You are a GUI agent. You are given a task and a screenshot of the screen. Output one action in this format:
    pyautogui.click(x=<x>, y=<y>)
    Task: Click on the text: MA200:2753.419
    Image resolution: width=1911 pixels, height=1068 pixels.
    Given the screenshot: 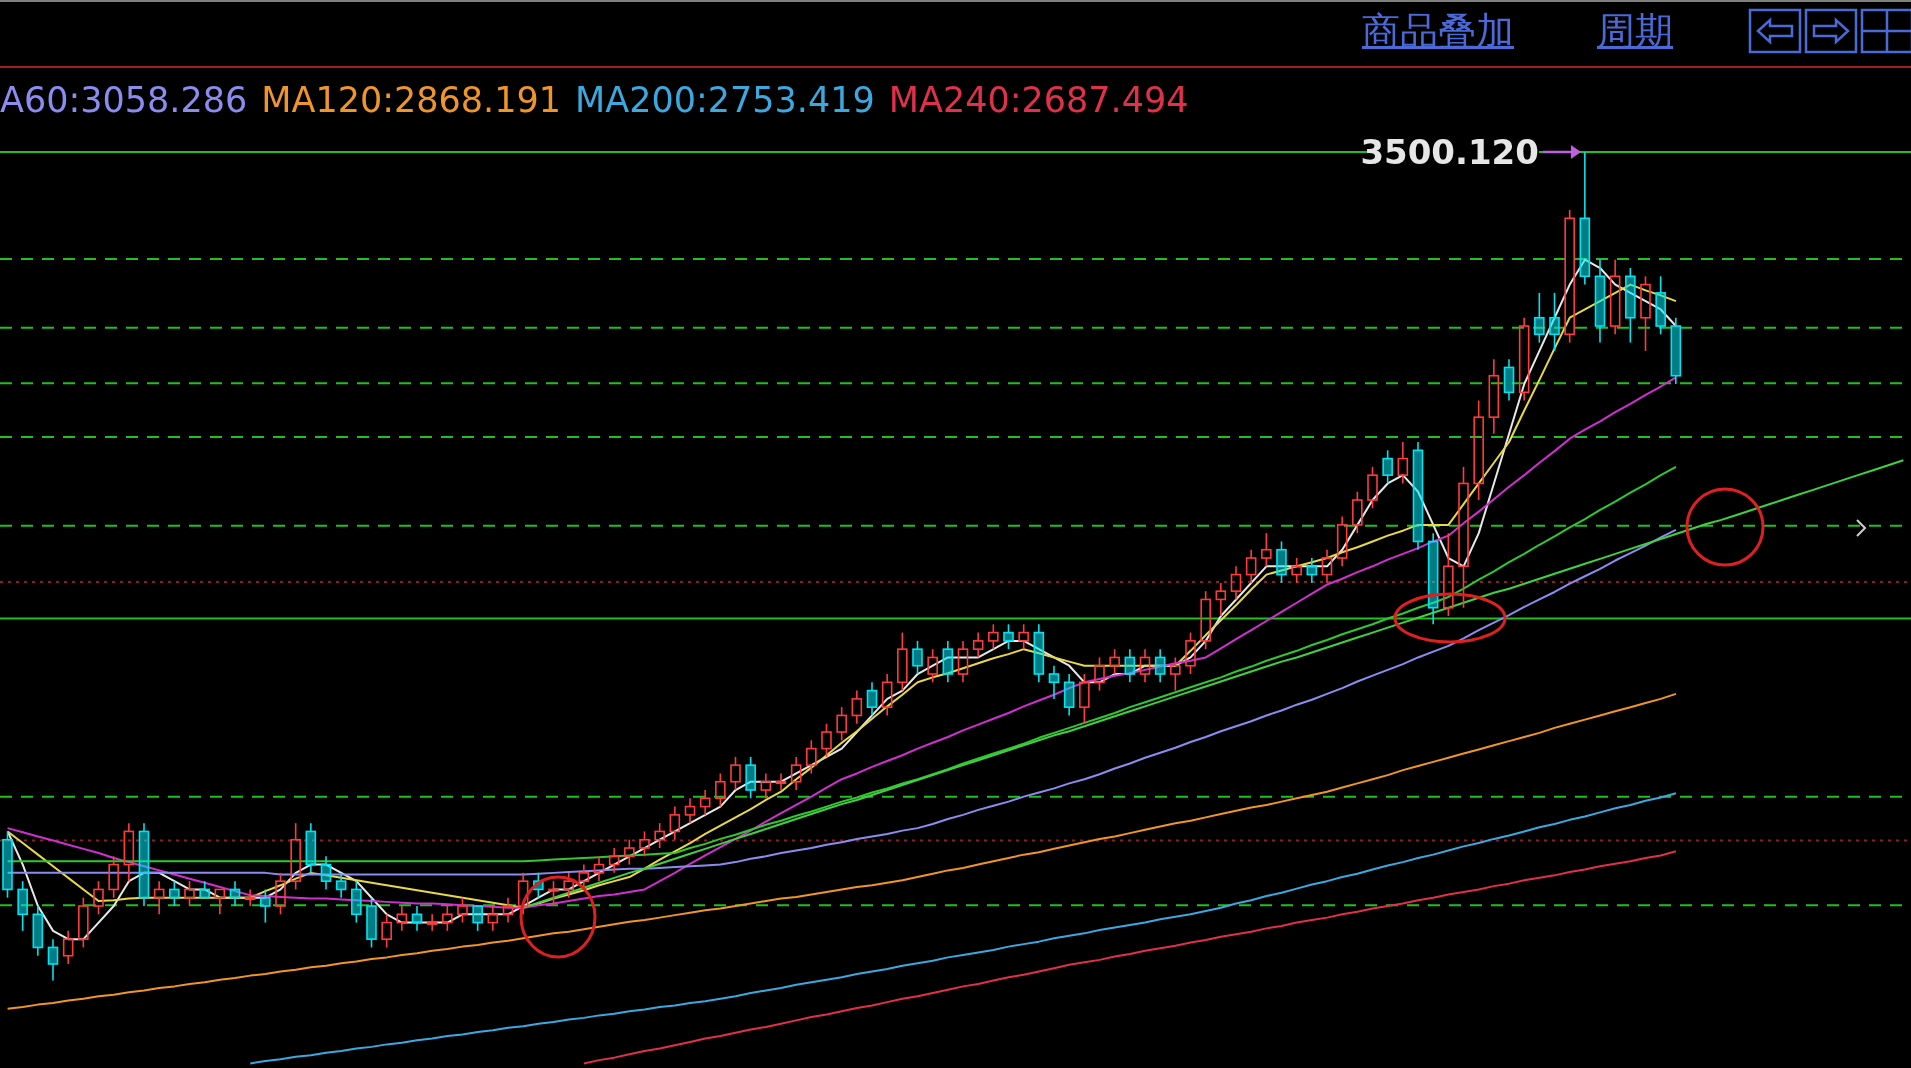 What is the action you would take?
    pyautogui.click(x=725, y=100)
    